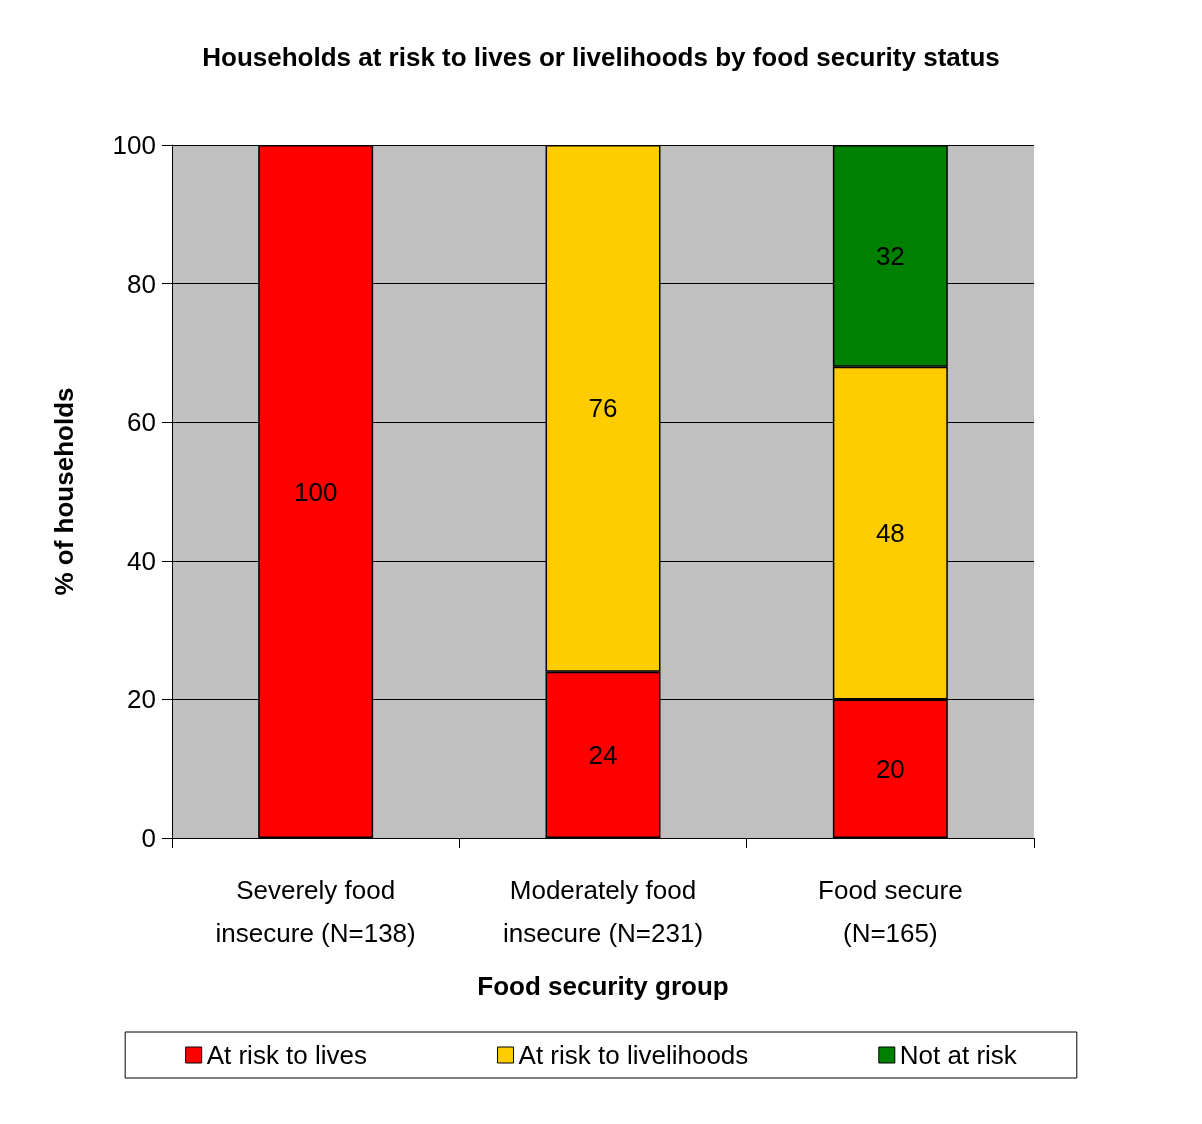  Describe the element at coordinates (141, 283) in the screenshot. I see `y-tick-label: 80` at that location.